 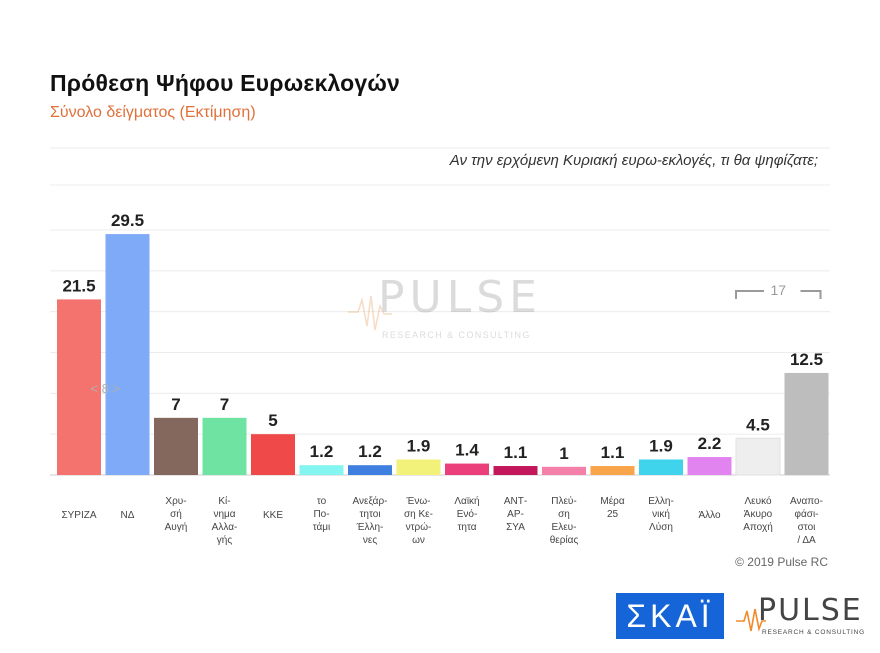 What do you see at coordinates (175, 404) in the screenshot?
I see `value-label-3: 7` at bounding box center [175, 404].